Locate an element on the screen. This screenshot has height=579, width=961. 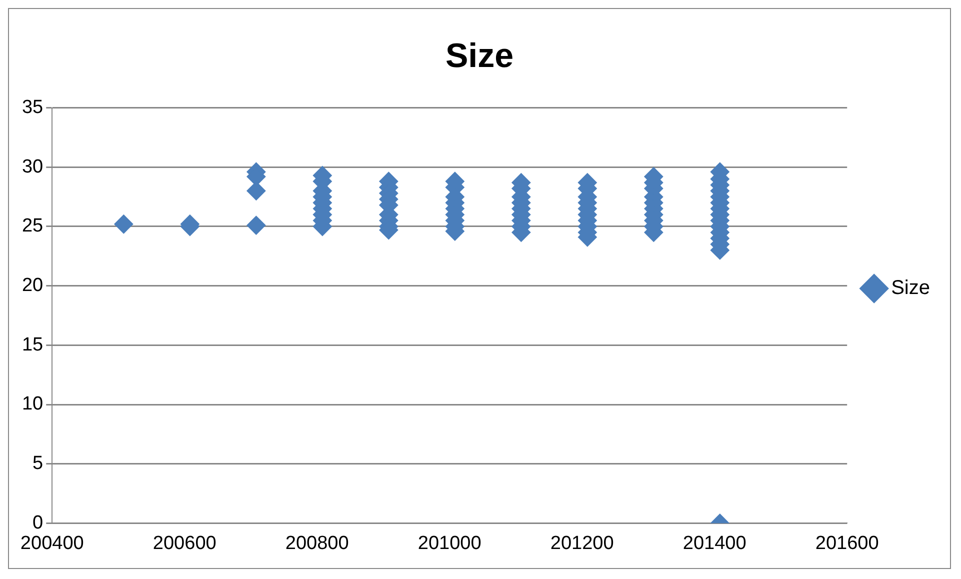
x-tick-label: 201200 is located at coordinates (582, 543).